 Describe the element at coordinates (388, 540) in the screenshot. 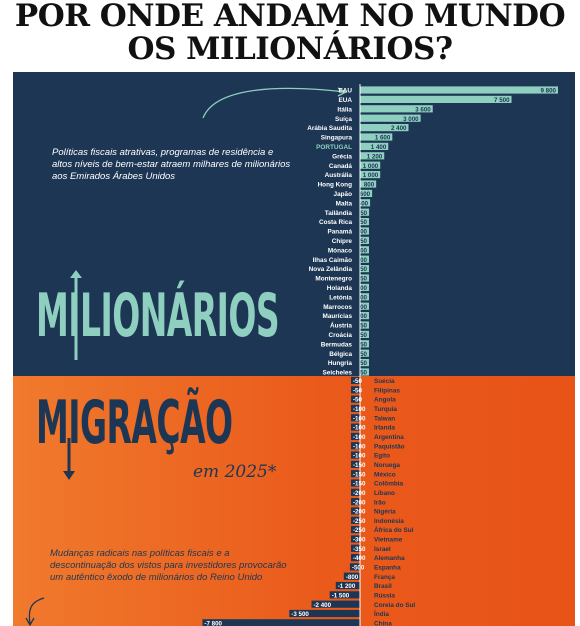

I see `country-label-bottom: Vietname` at that location.